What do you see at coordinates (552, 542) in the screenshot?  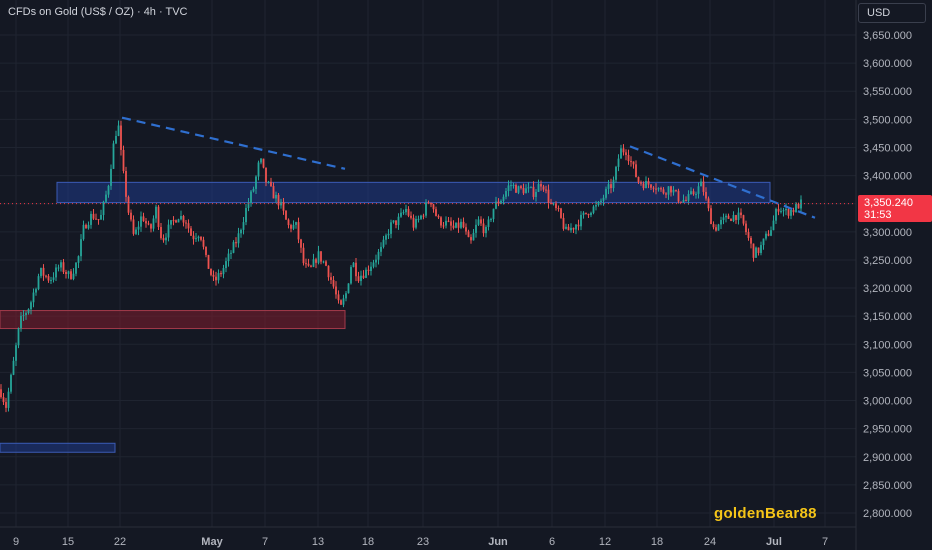 I see `time-tick-label: 6` at bounding box center [552, 542].